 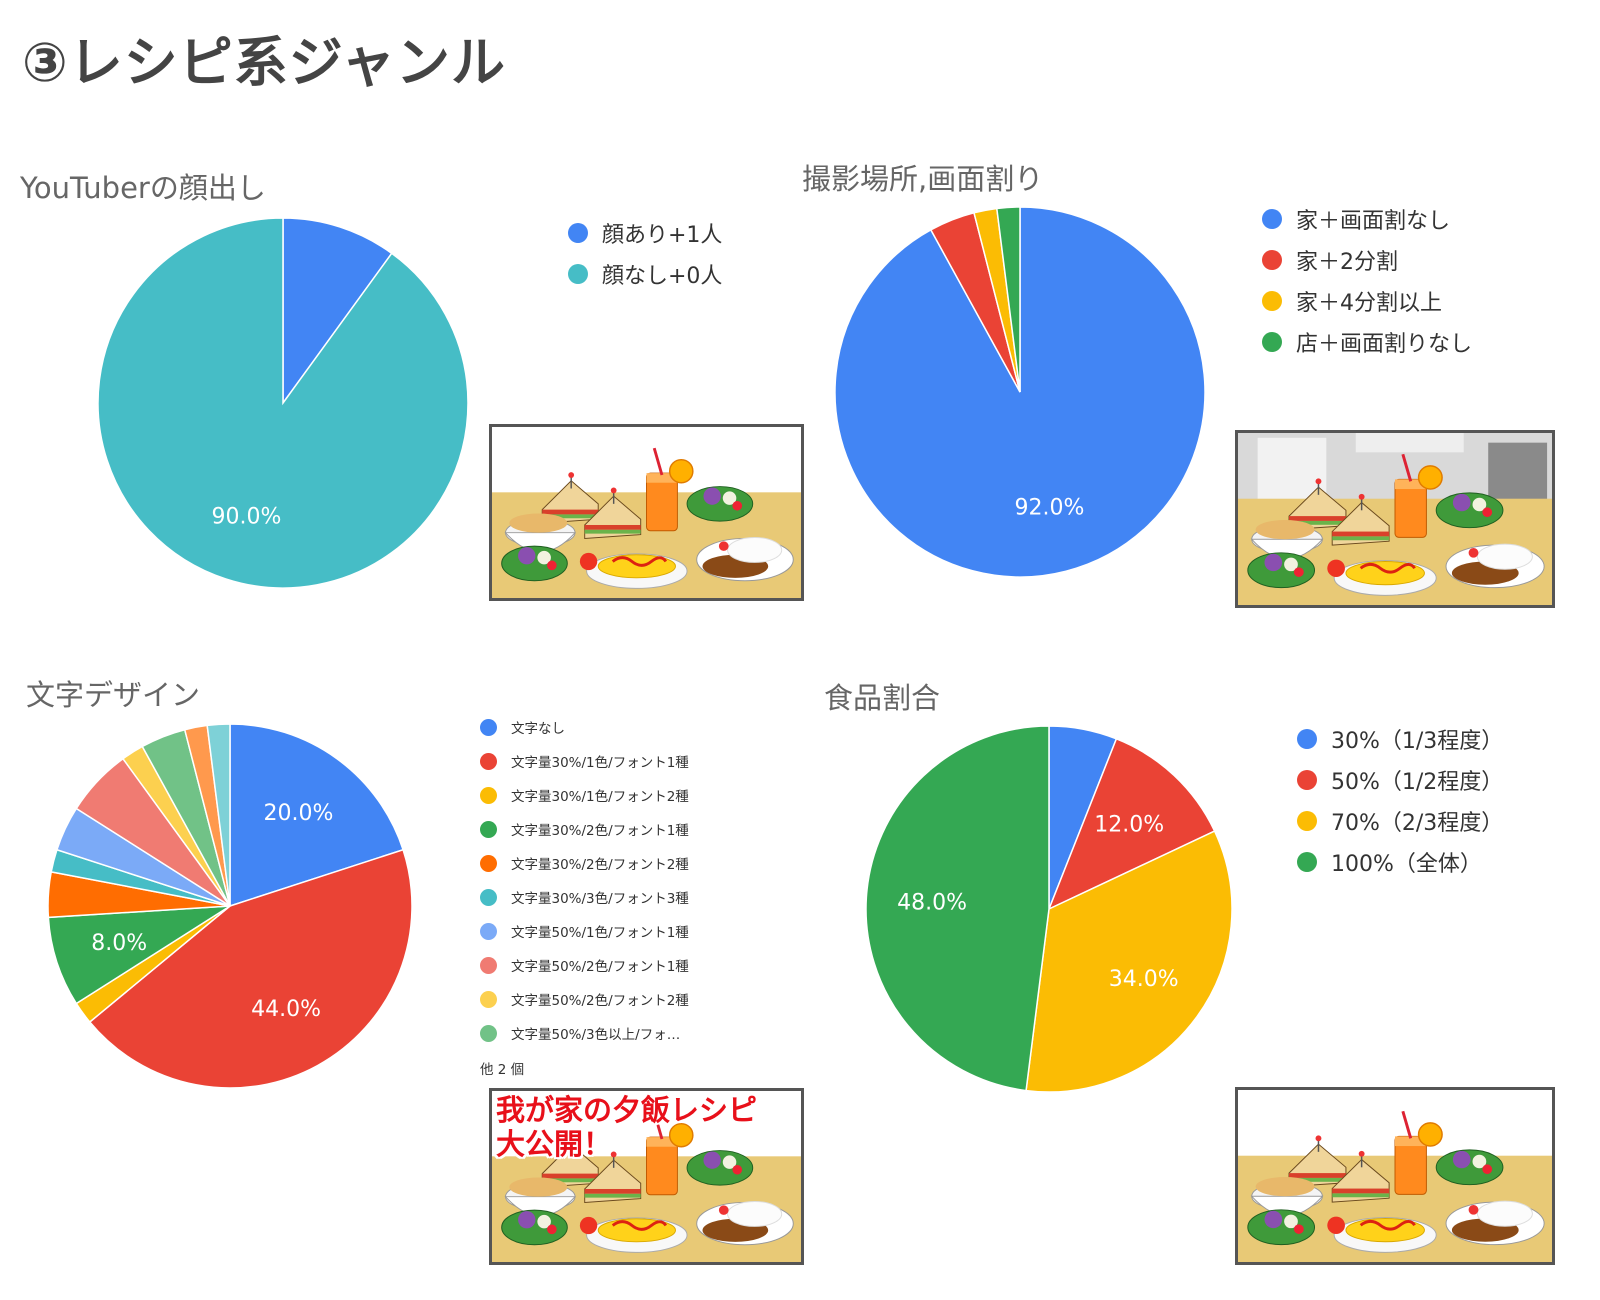 I want to click on thumbnail-overlay-line-2: 大公開！, so click(x=554, y=1144).